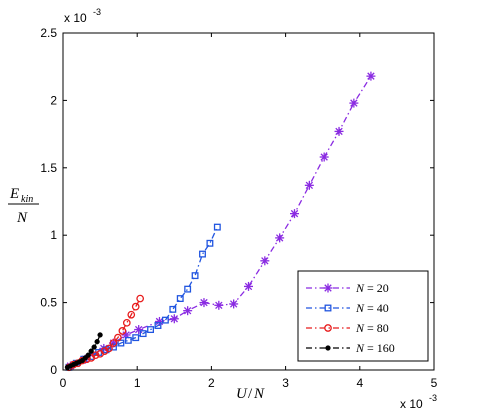  I want to click on y-tick-label: 0.5, so click(48, 303).